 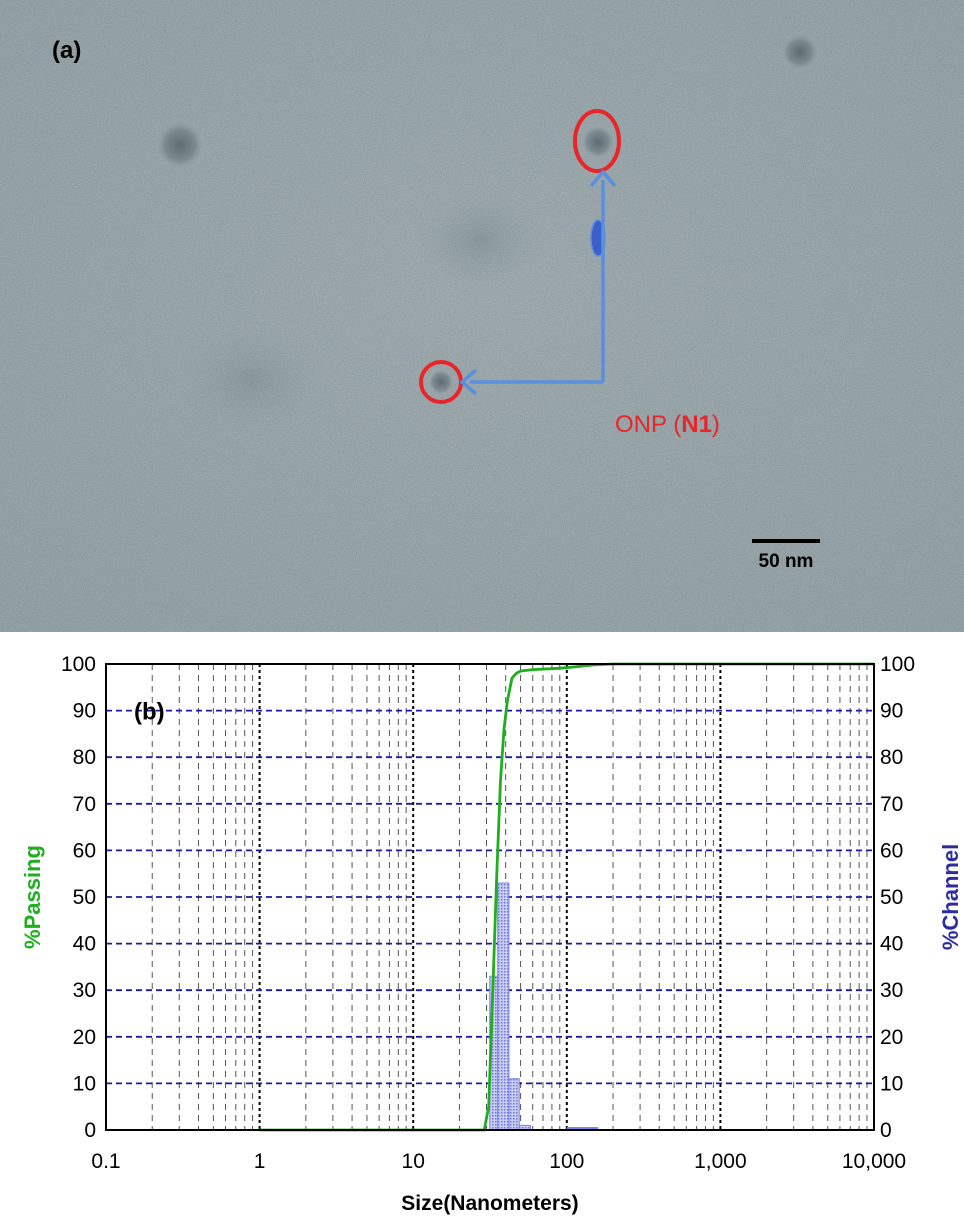 What do you see at coordinates (874, 1161) in the screenshot?
I see `x-tick-label: 10,000` at bounding box center [874, 1161].